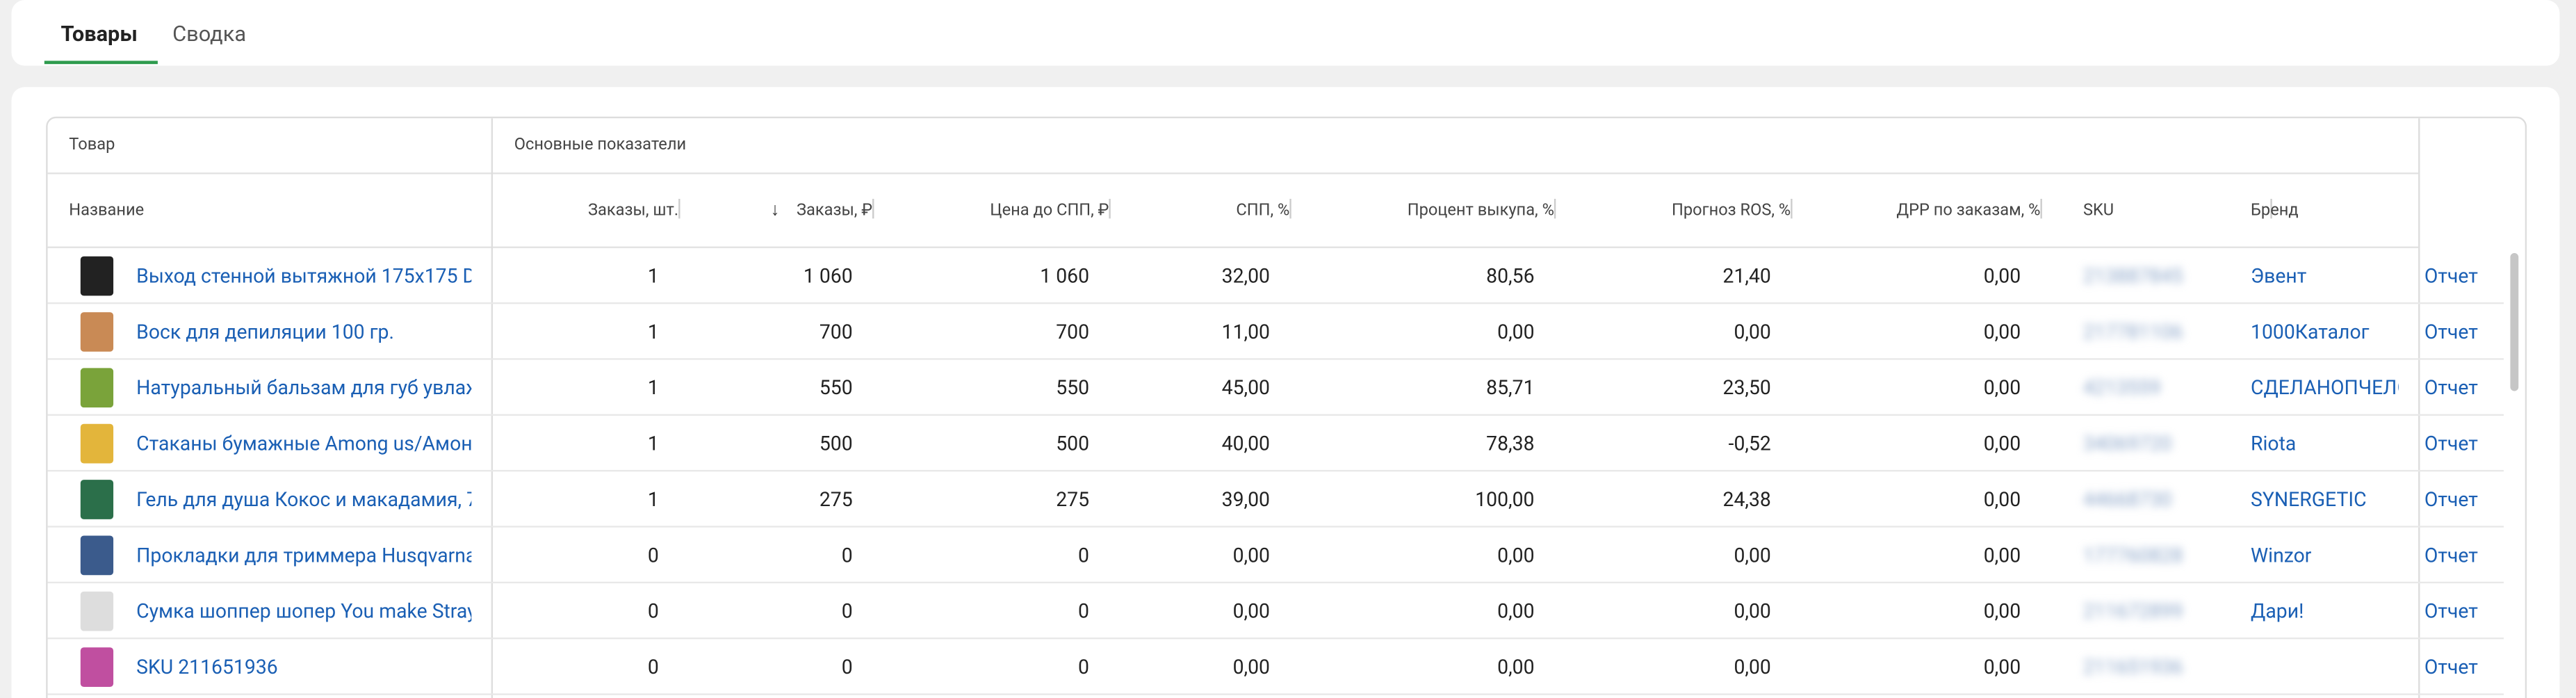  What do you see at coordinates (1065, 276) in the screenshot?
I see `cell: 1 060` at bounding box center [1065, 276].